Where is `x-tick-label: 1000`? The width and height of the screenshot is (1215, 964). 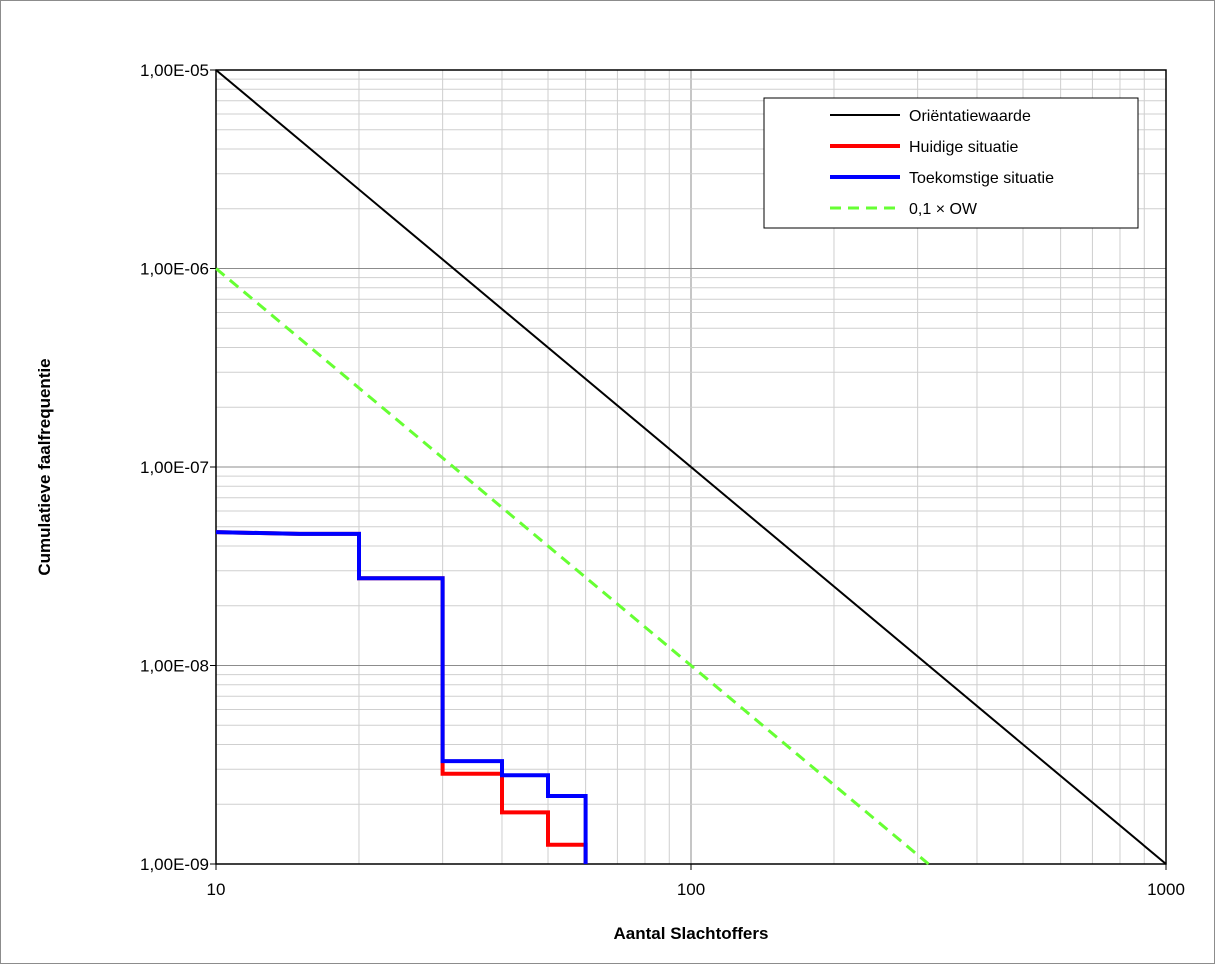 x-tick-label: 1000 is located at coordinates (1166, 889).